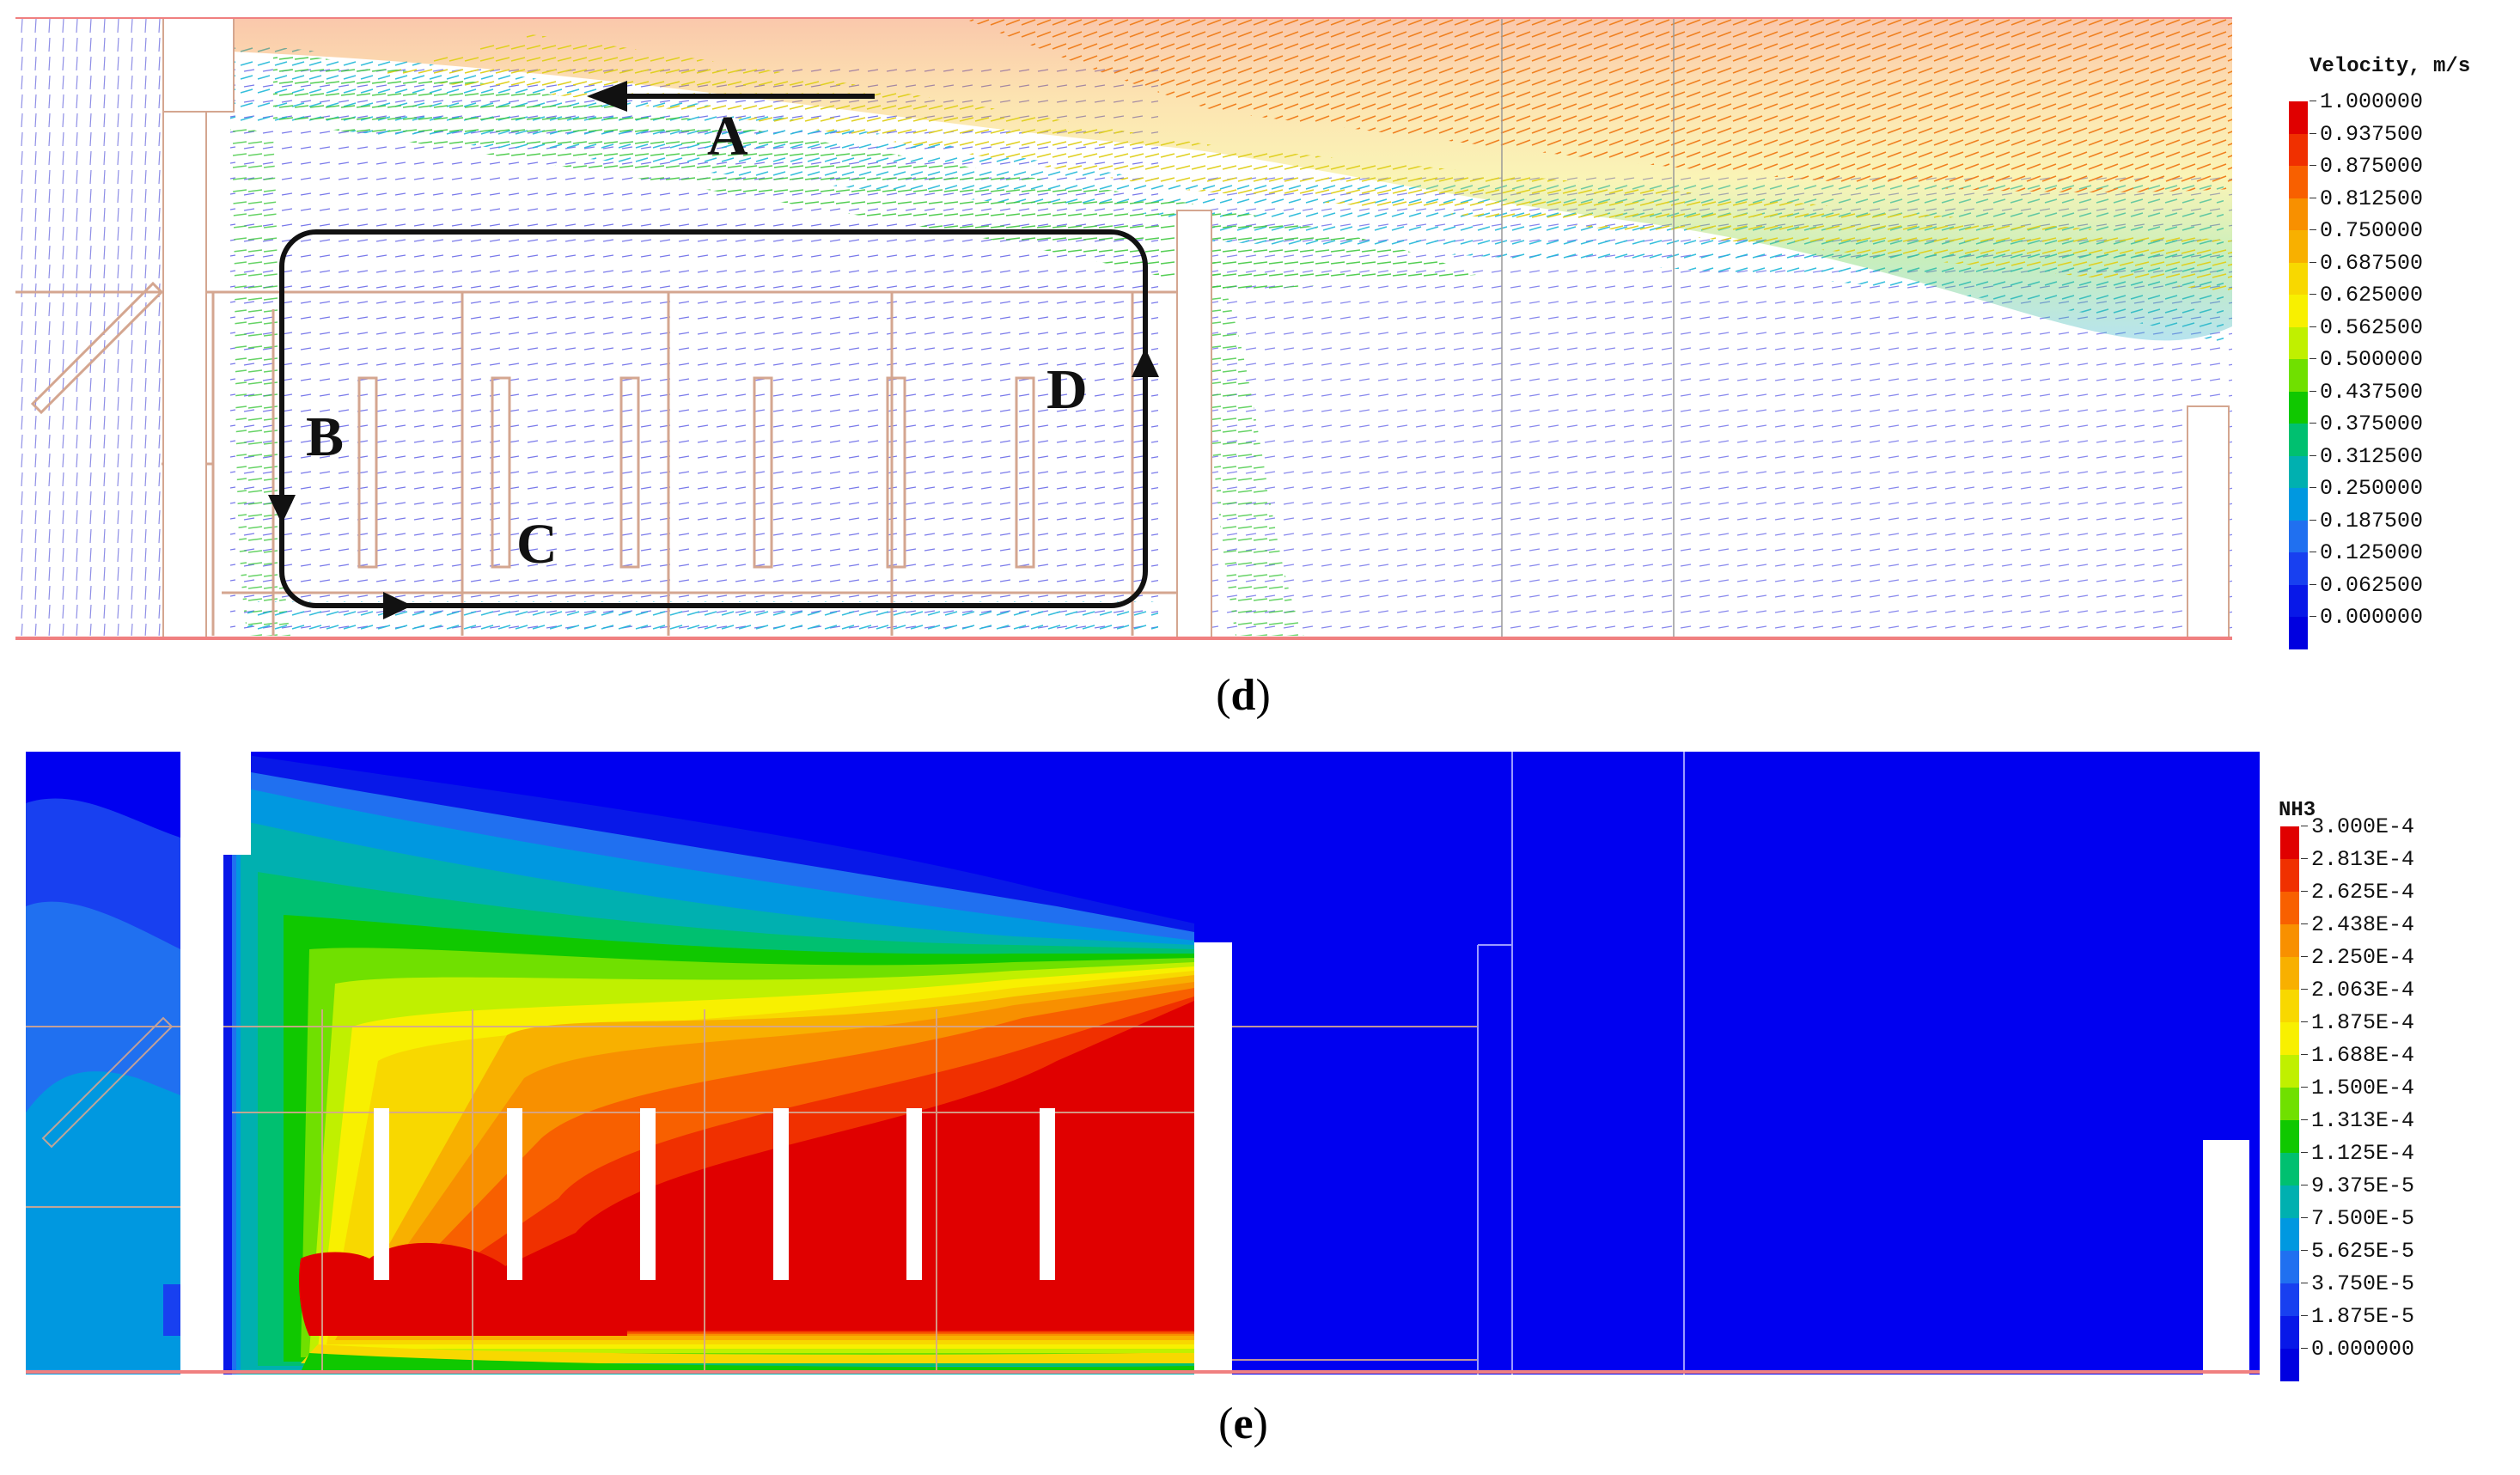  I want to click on velocity-legend-label: 0.250000, so click(2372, 489).